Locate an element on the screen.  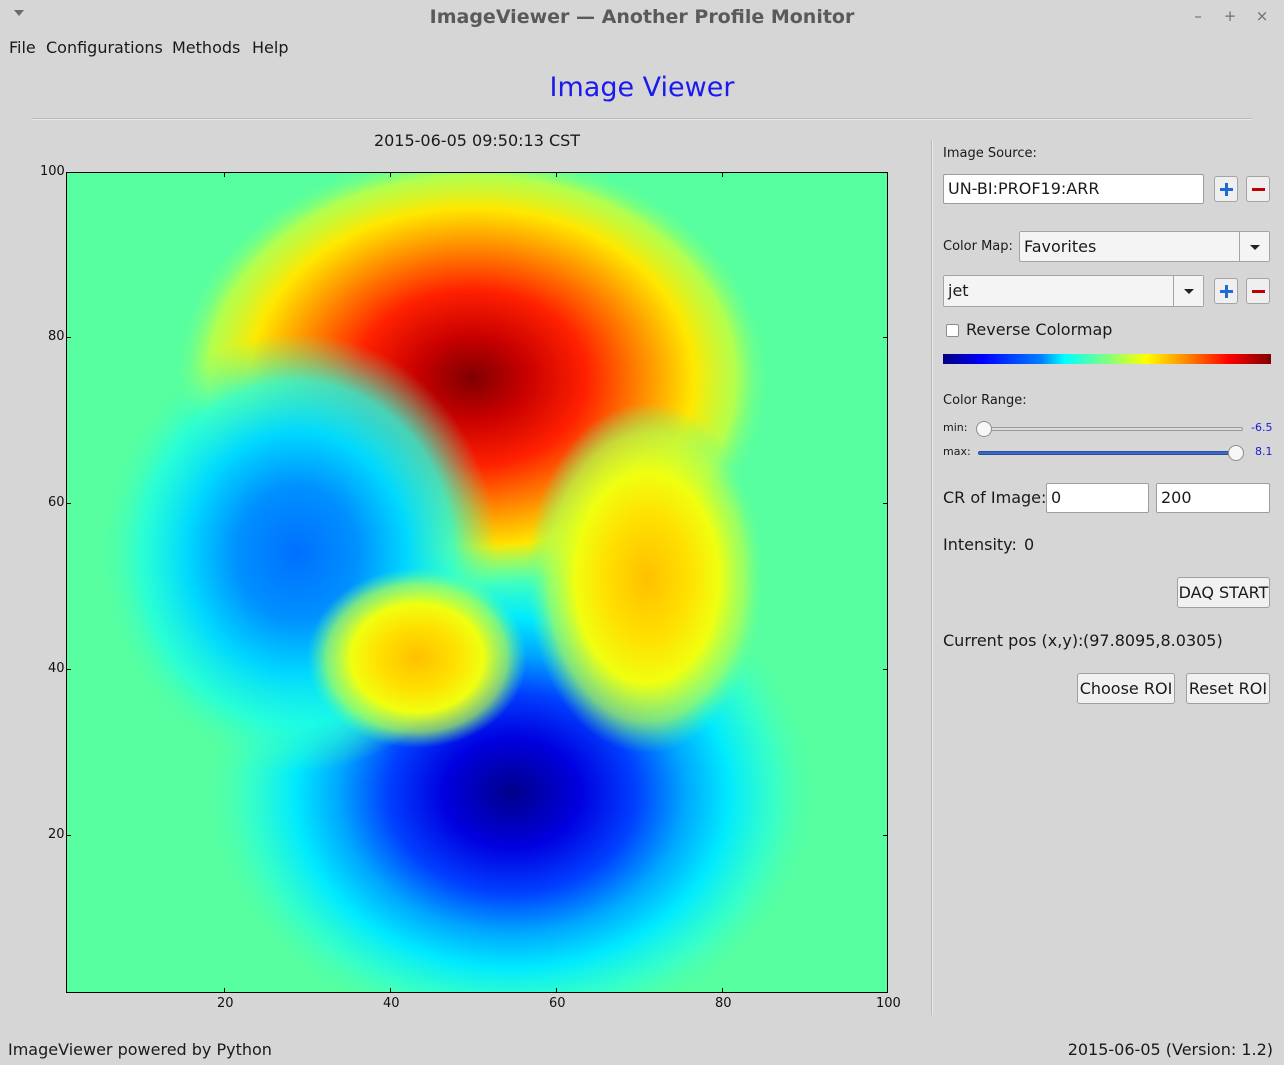
daq-start-button: DAQ START is located at coordinates (1223, 592).